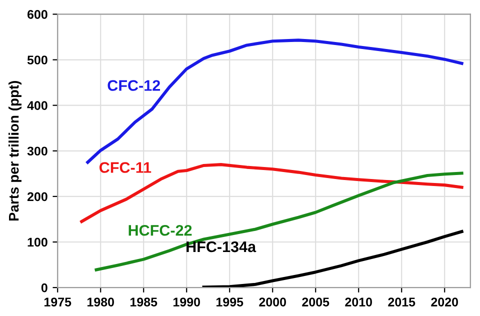 The height and width of the screenshot is (316, 480). I want to click on y-tick-label: 400, so click(37, 105).